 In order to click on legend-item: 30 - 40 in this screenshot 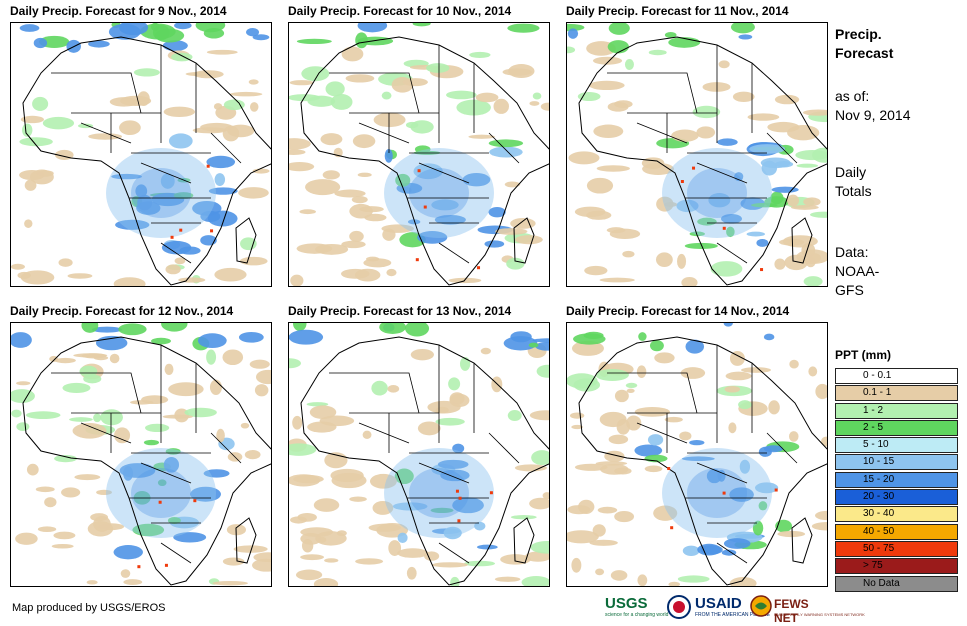, I will do `click(897, 514)`.